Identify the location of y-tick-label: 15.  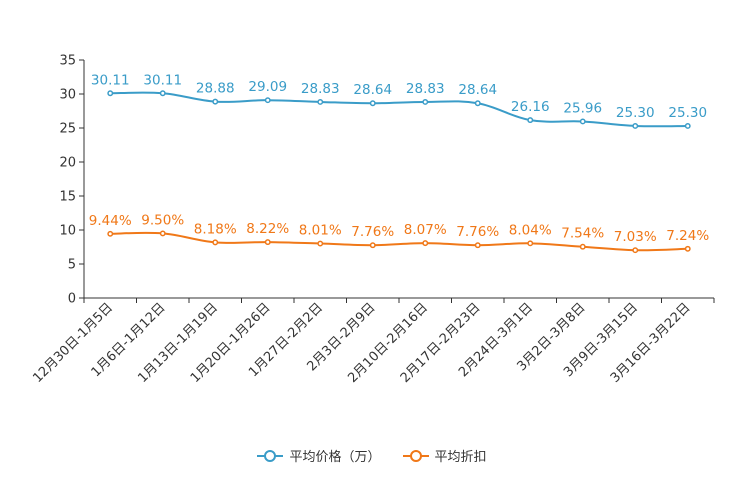
(67, 197).